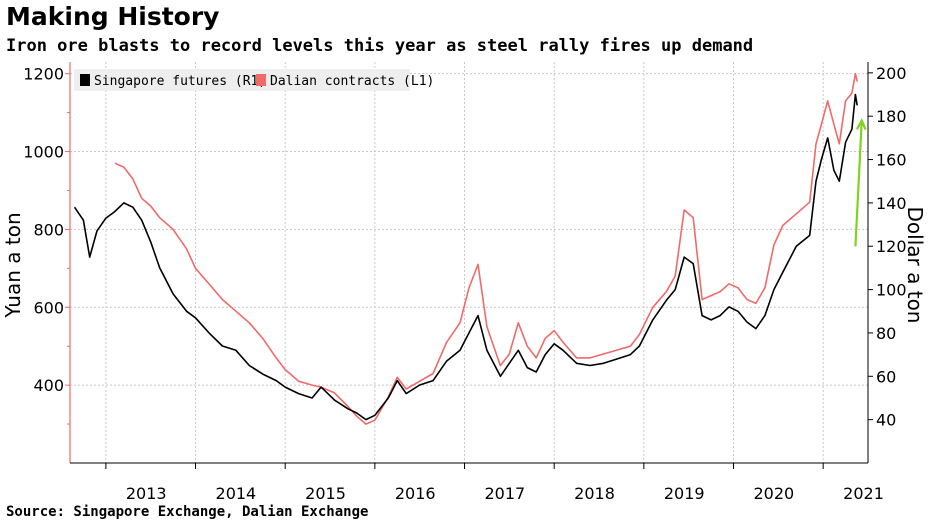 Image resolution: width=930 pixels, height=523 pixels. What do you see at coordinates (13, 265) in the screenshot?
I see `left-axis-title: Yuan a ton` at bounding box center [13, 265].